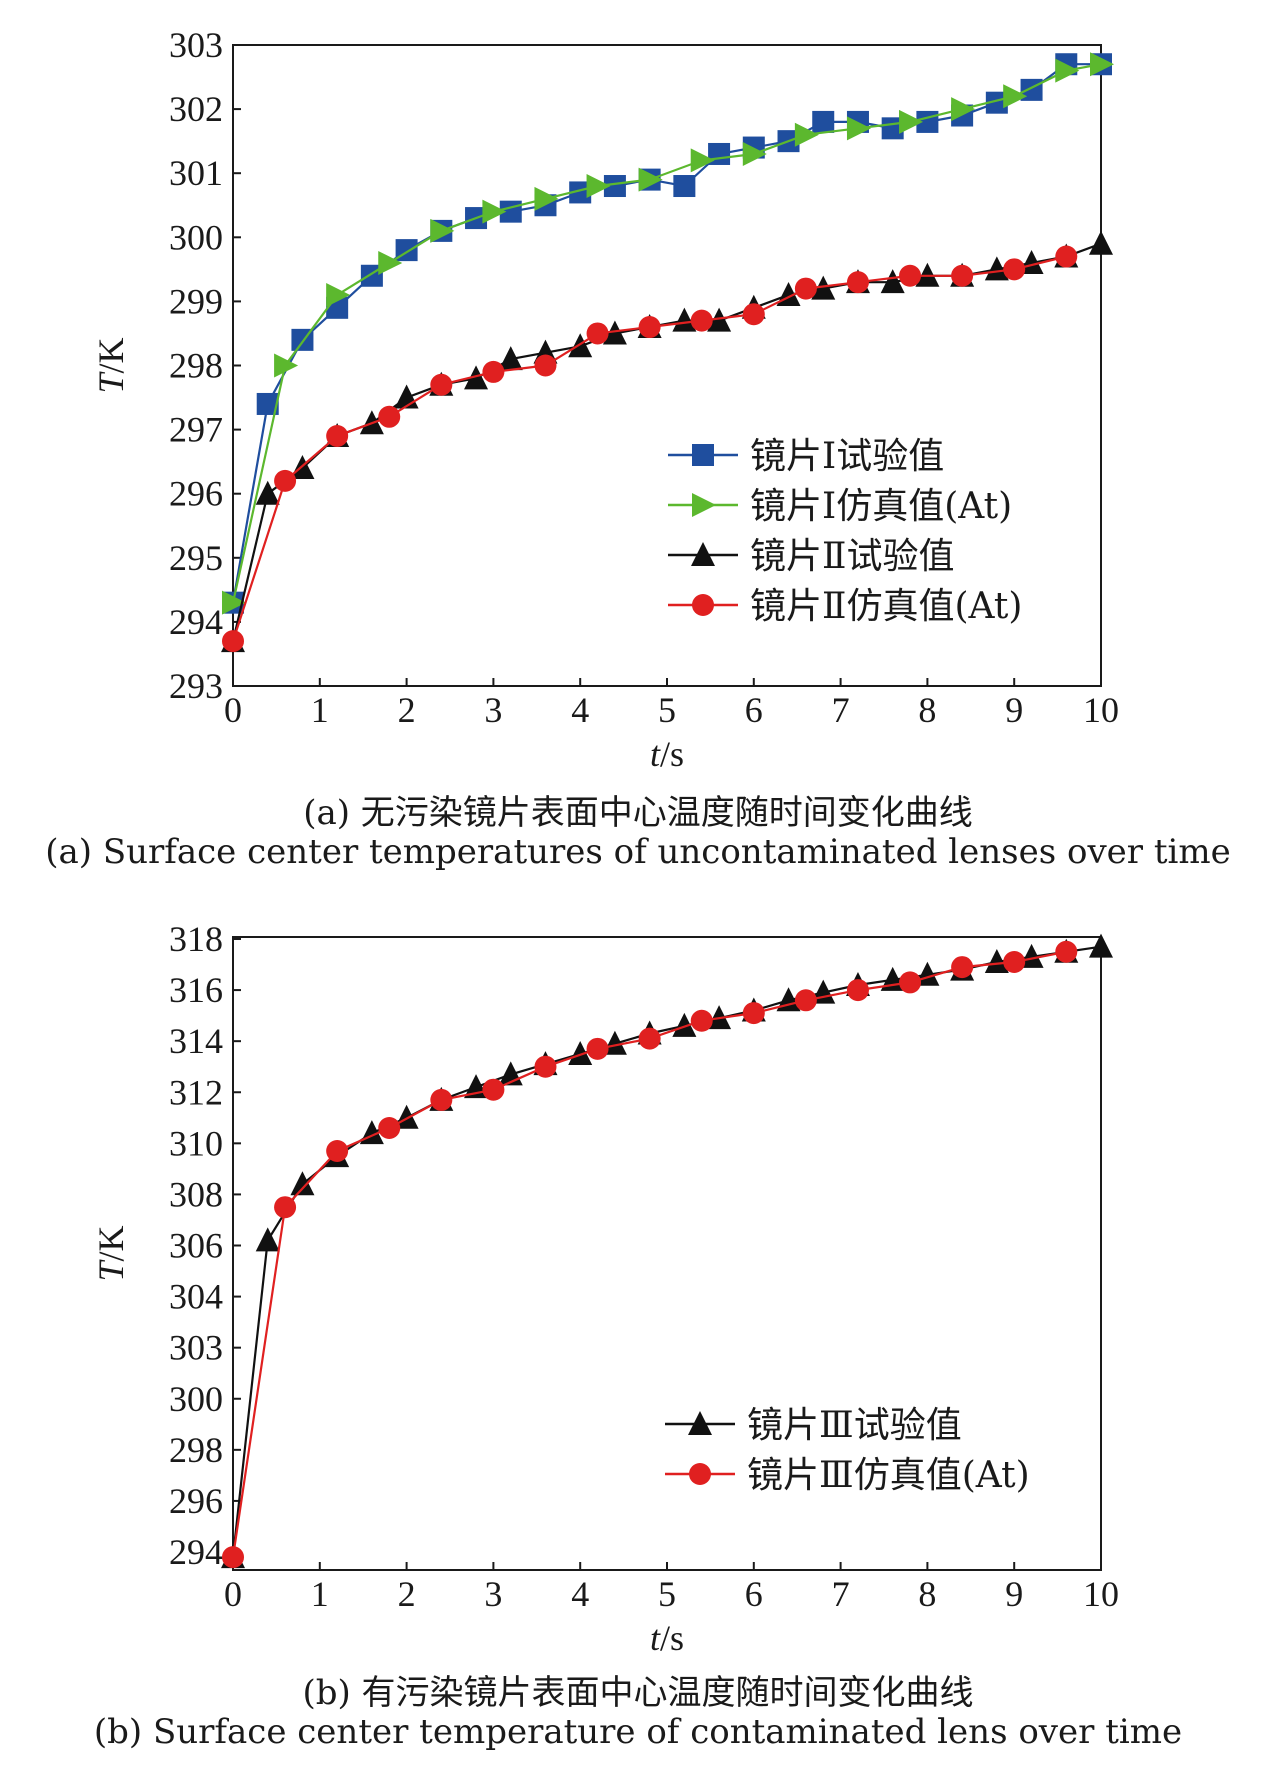 The width and height of the screenshot is (1276, 1776). I want to click on x-tick-label: 2, so click(407, 710).